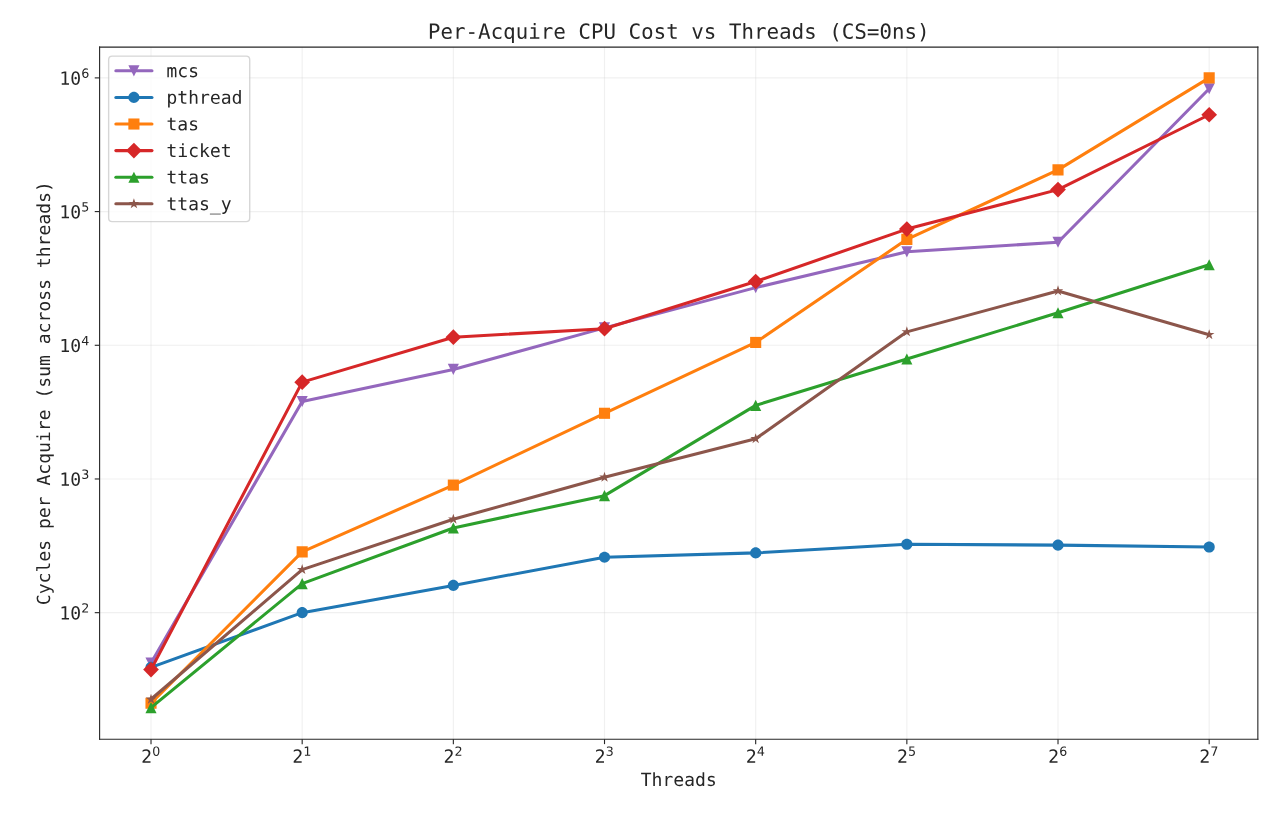 The image size is (1277, 826). I want to click on x-tick-label: 2$^{2}$, so click(453, 754).